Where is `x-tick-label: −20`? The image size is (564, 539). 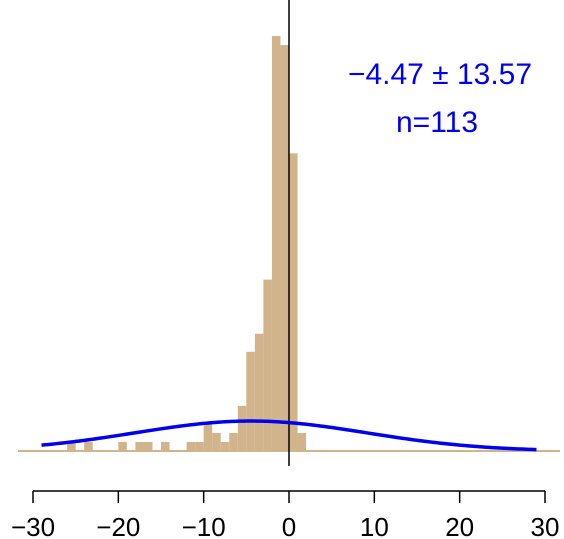
x-tick-label: −20 is located at coordinates (118, 525).